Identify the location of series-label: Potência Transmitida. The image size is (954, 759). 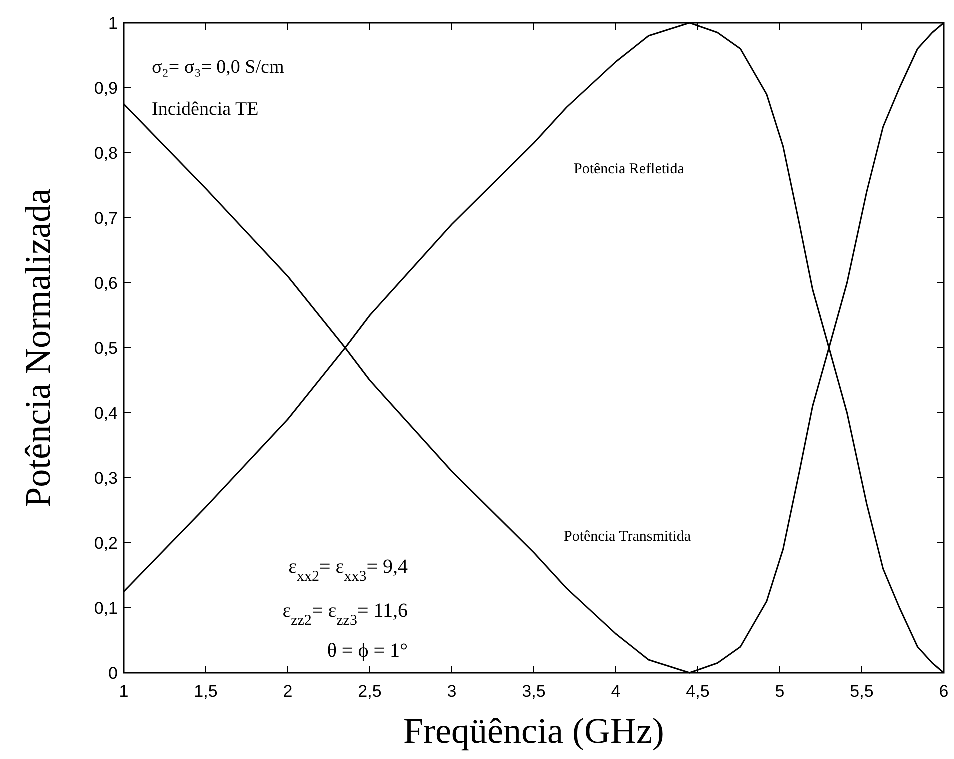
(628, 536).